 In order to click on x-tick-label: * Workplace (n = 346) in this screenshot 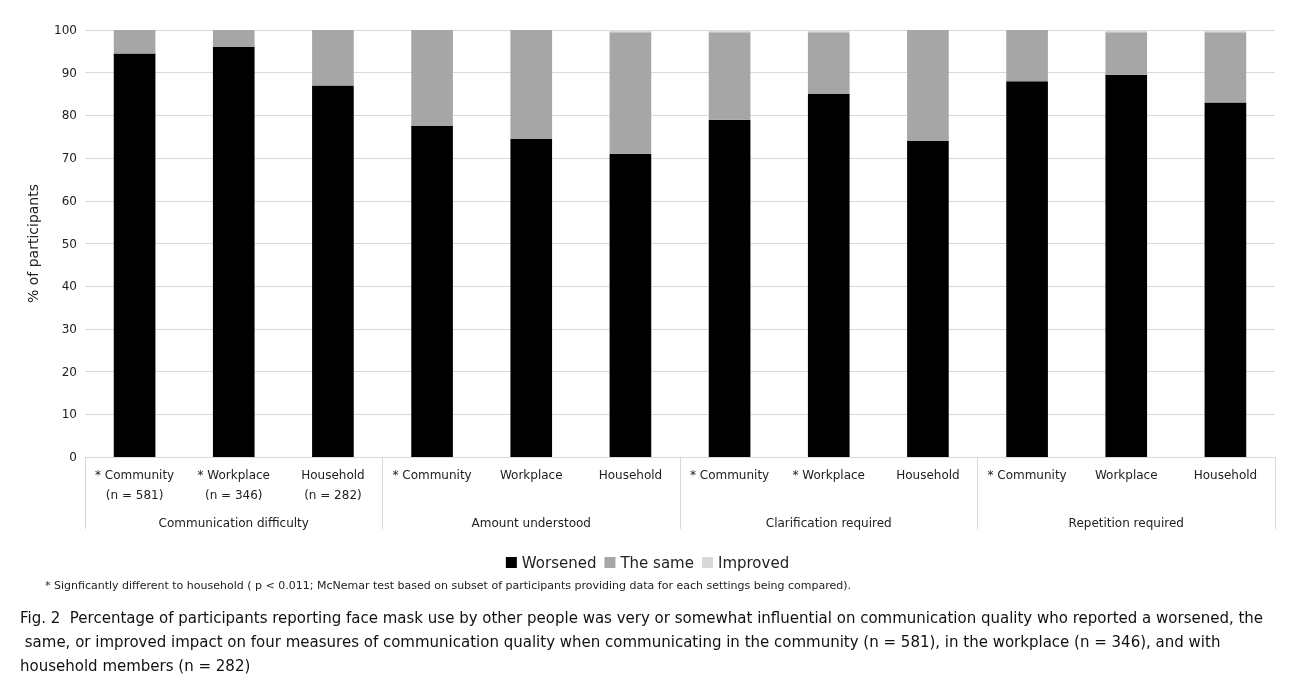, I will do `click(233, 485)`.